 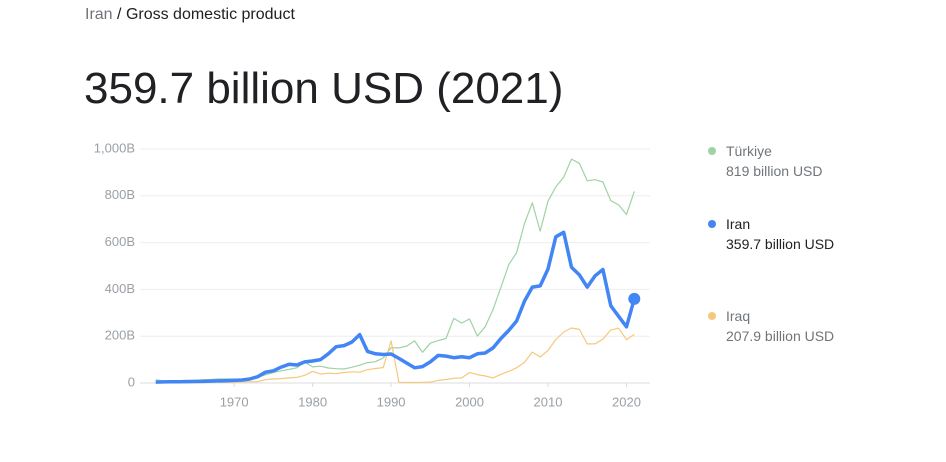 What do you see at coordinates (774, 161) in the screenshot?
I see `legend-item: Türkiye 819 billion USD` at bounding box center [774, 161].